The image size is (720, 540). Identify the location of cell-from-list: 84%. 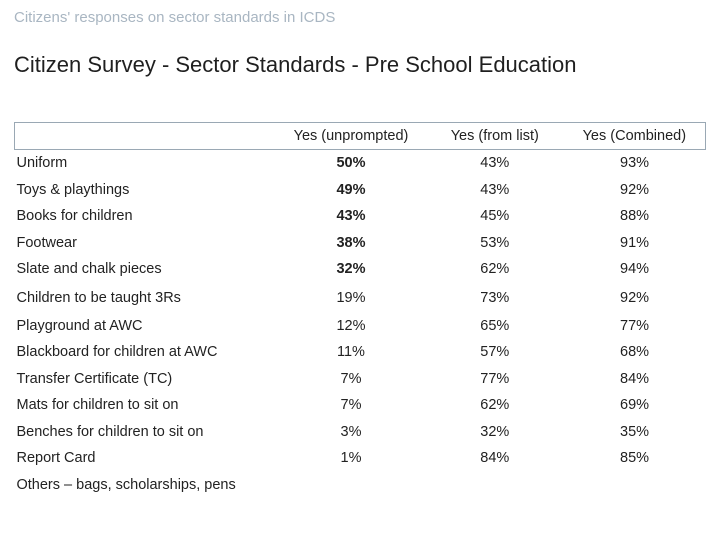
(495, 458).